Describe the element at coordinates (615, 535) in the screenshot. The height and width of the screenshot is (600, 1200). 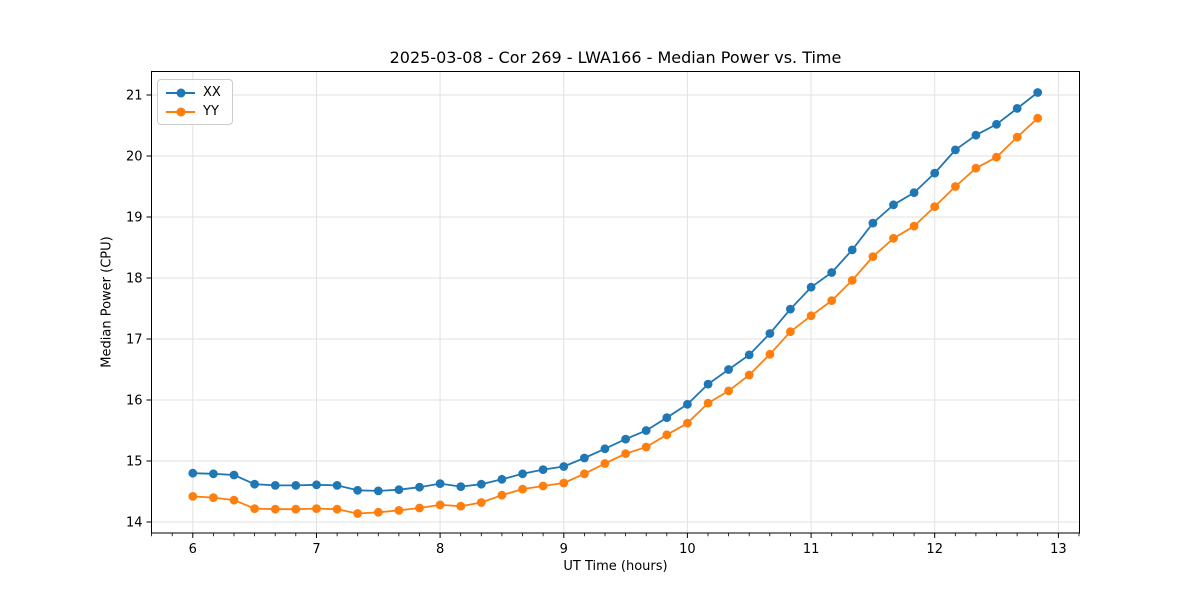
I see `x-axis-minor-ticks` at that location.